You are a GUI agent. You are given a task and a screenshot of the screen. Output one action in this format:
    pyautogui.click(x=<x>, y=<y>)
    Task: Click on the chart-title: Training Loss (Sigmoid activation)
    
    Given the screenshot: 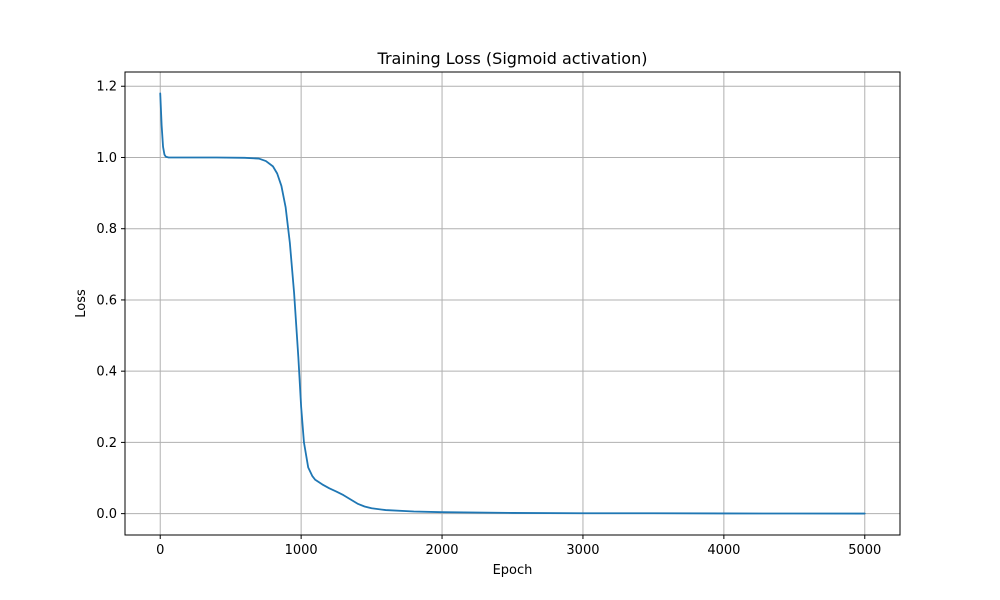 What is the action you would take?
    pyautogui.click(x=512, y=58)
    